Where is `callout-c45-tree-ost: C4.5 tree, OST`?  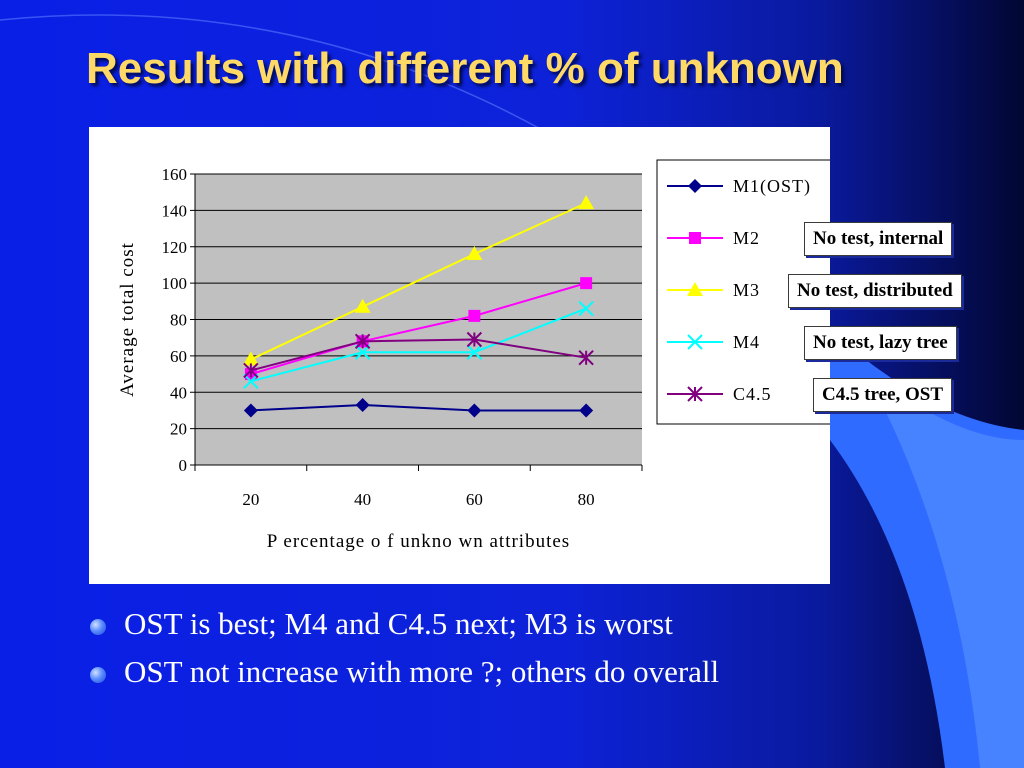 callout-c45-tree-ost: C4.5 tree, OST is located at coordinates (883, 395).